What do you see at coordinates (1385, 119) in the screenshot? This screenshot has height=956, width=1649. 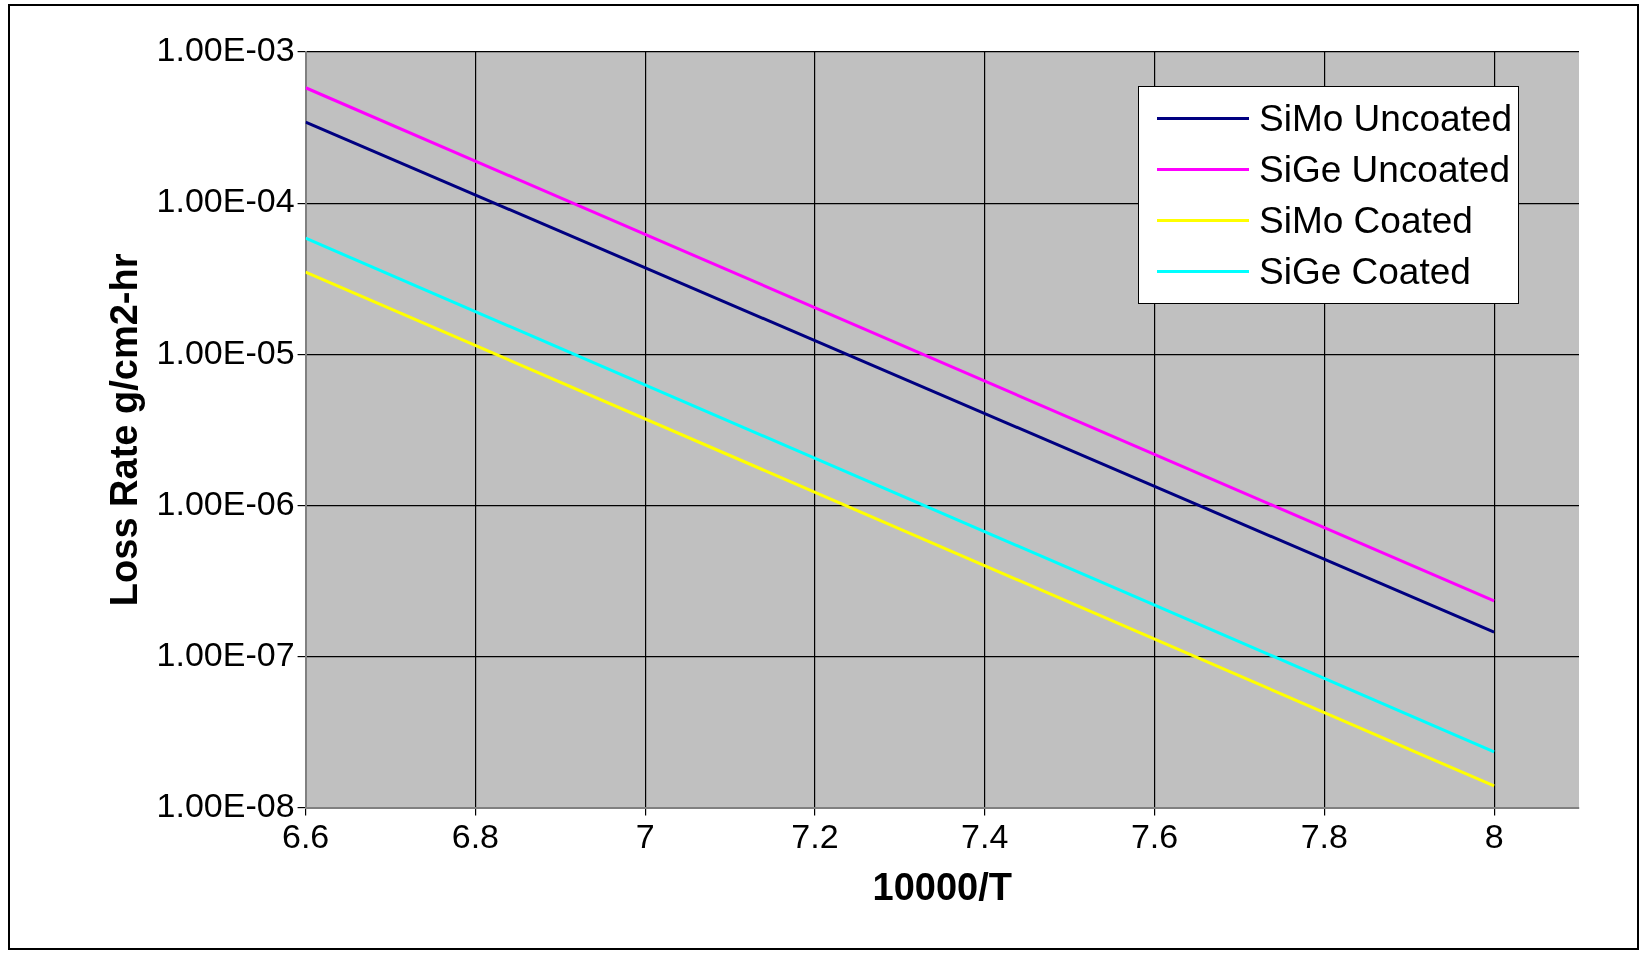 I see `legend-label: SiMo Uncoated` at bounding box center [1385, 119].